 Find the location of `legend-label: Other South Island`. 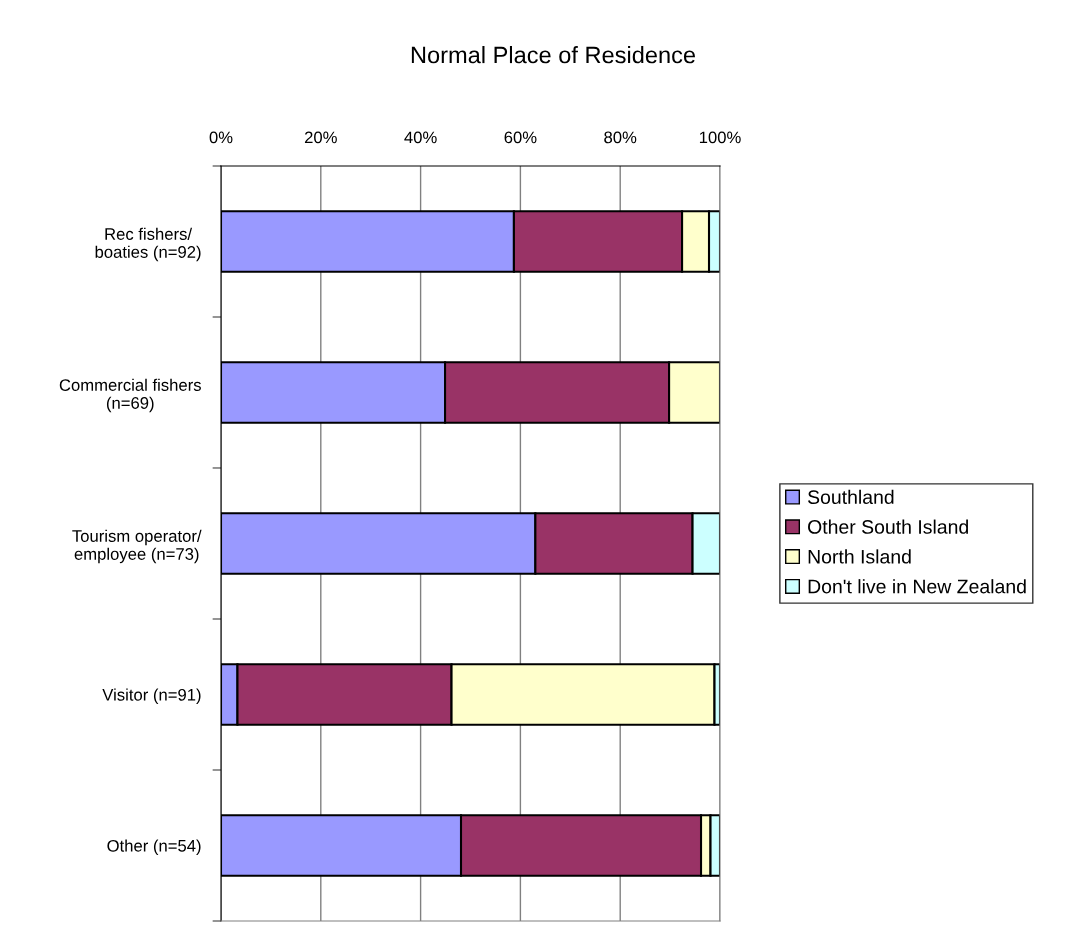

legend-label: Other South Island is located at coordinates (888, 526).